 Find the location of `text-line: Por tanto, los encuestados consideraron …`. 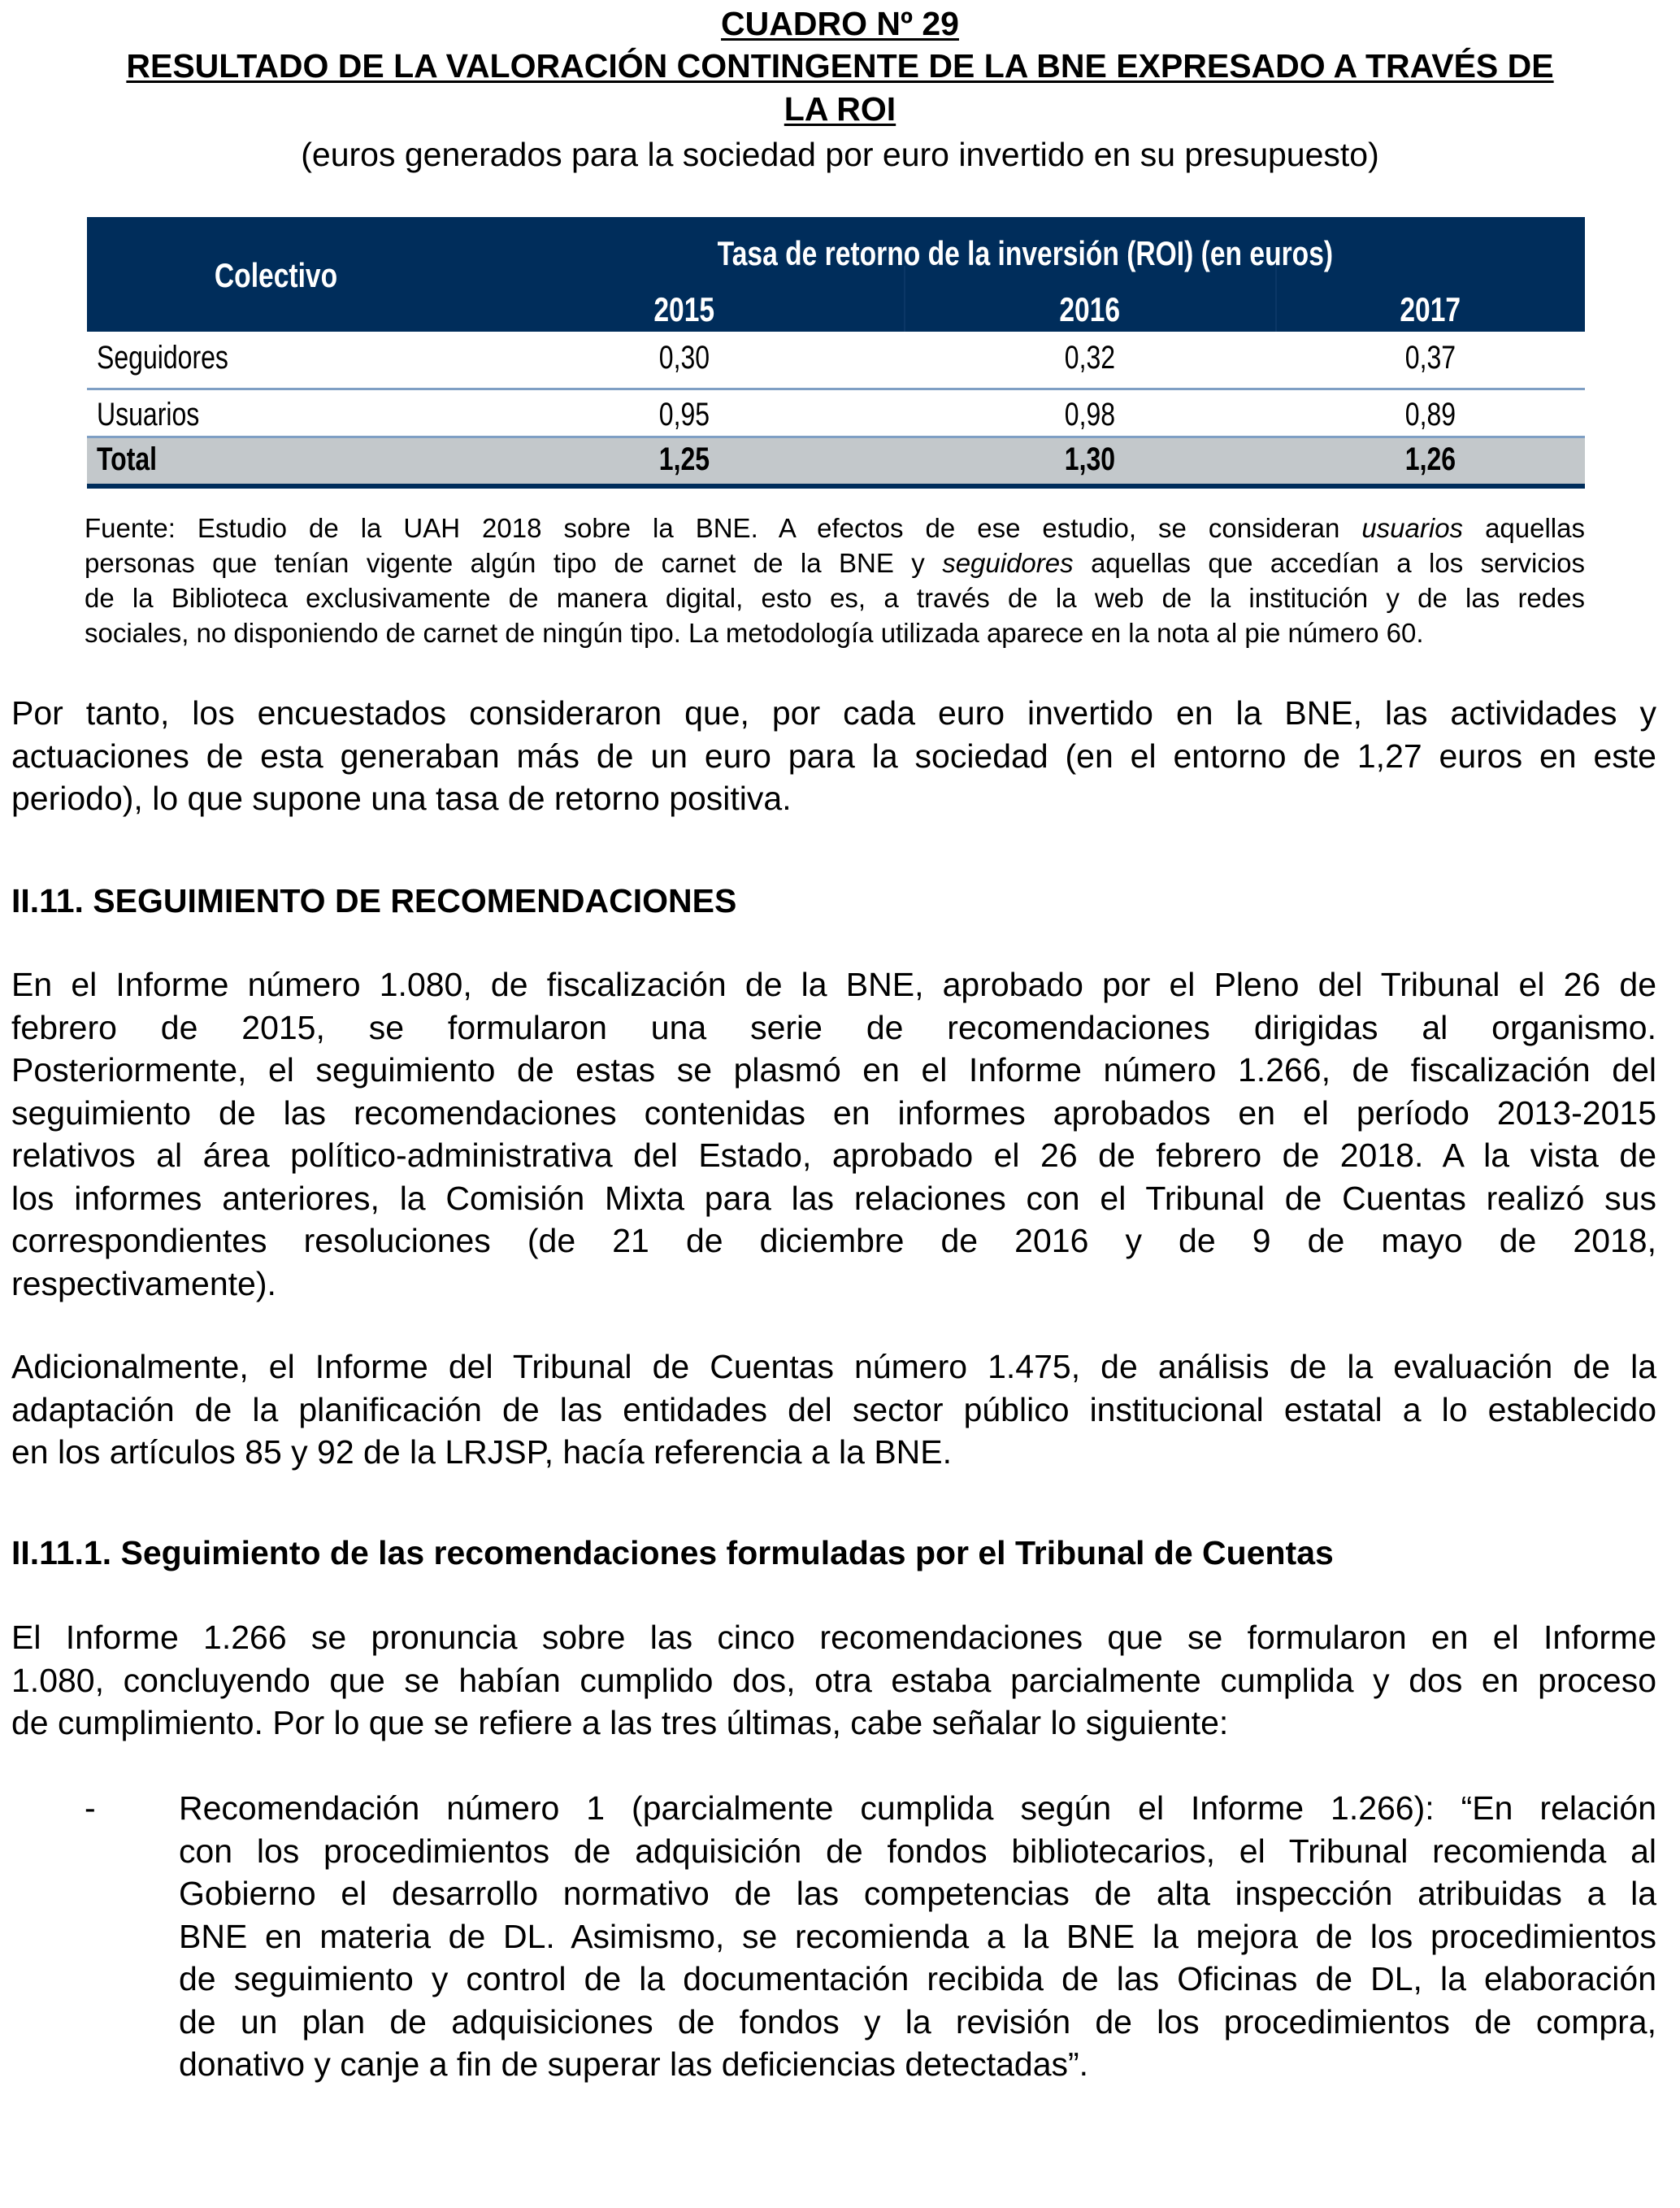

text-line: Por tanto, los encuestados consideraron … is located at coordinates (833, 713).